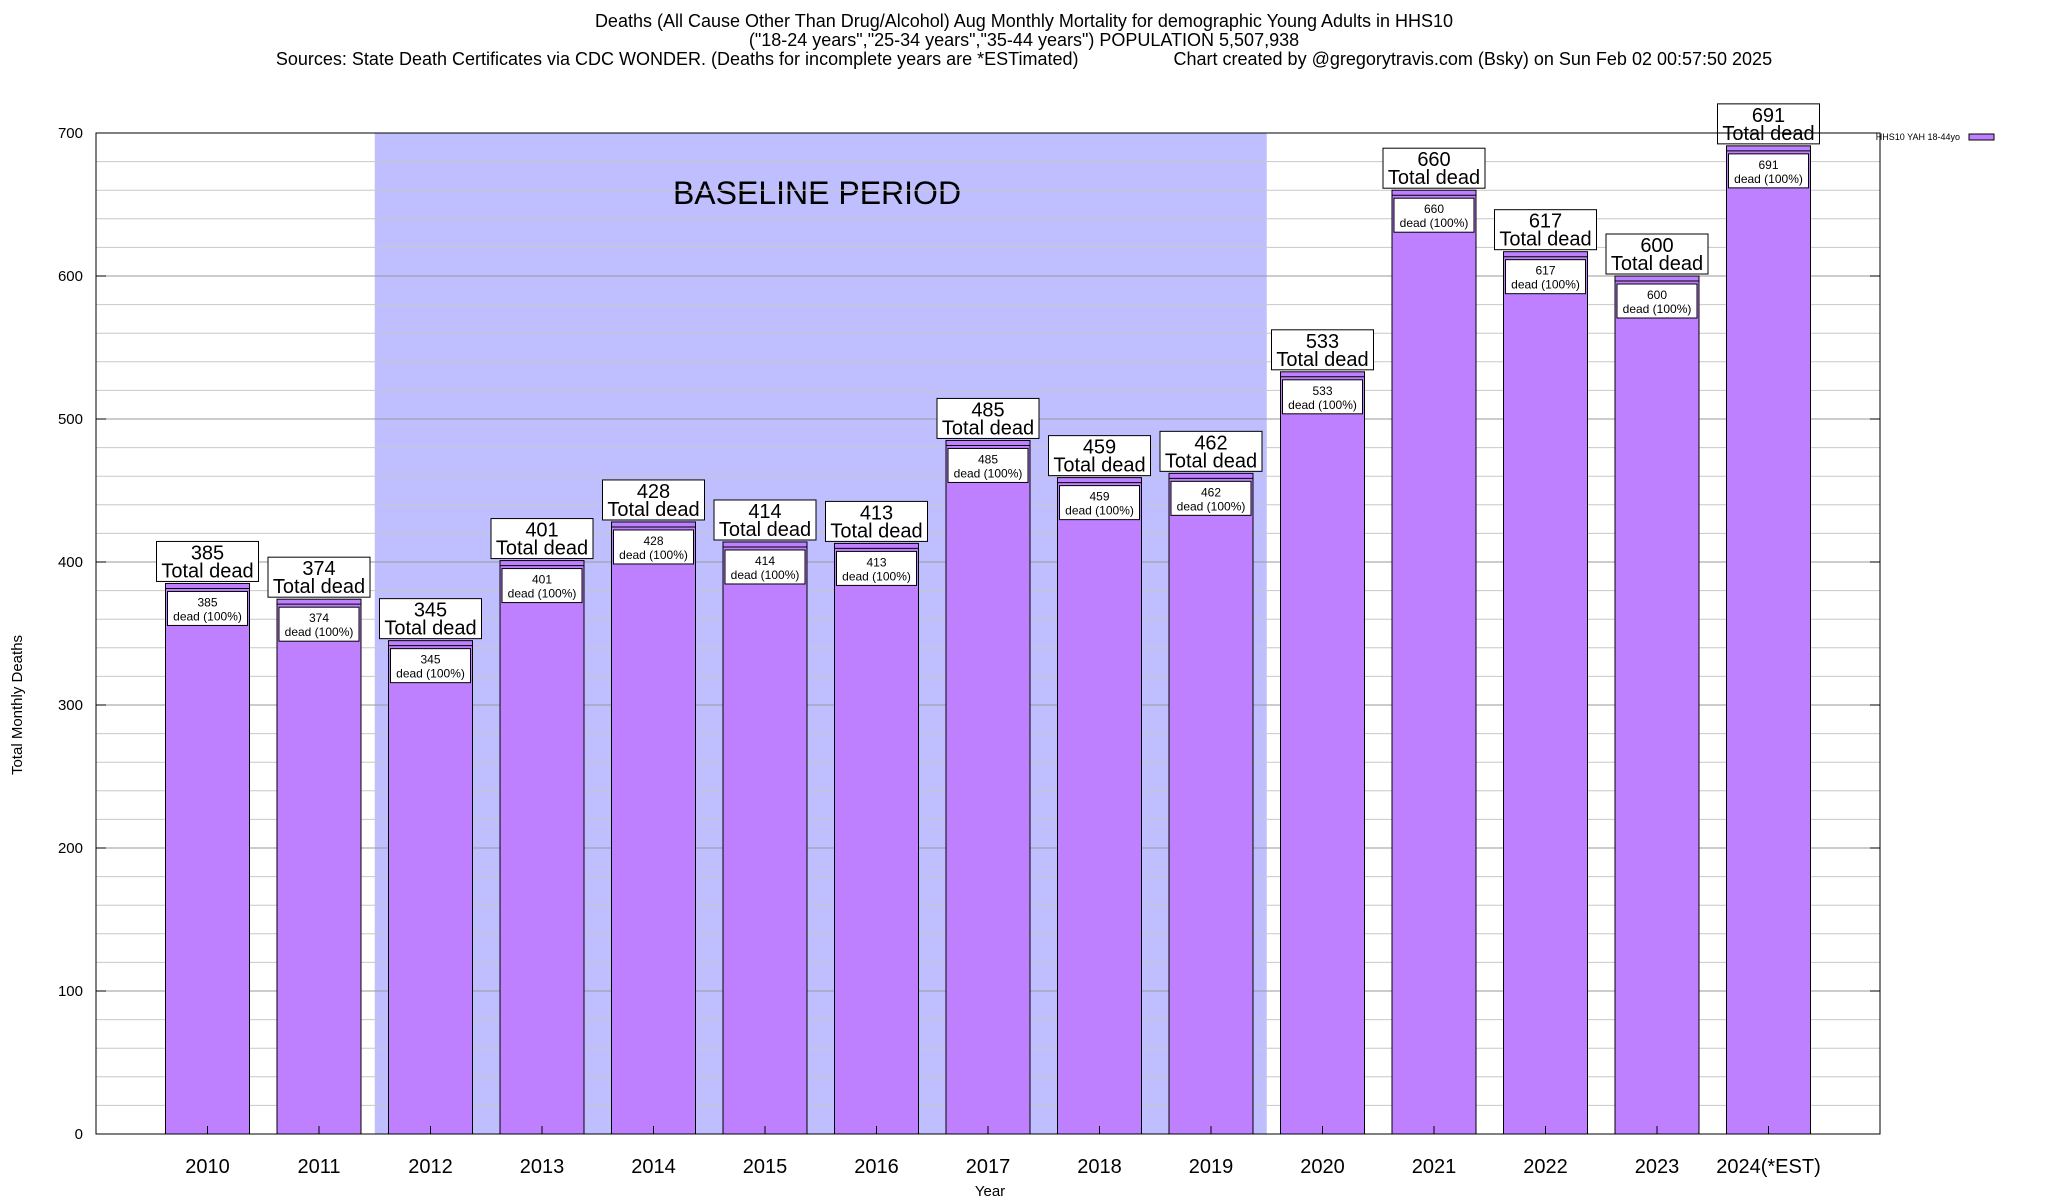  Describe the element at coordinates (876, 562) in the screenshot. I see `inner-label-value: 413` at that location.